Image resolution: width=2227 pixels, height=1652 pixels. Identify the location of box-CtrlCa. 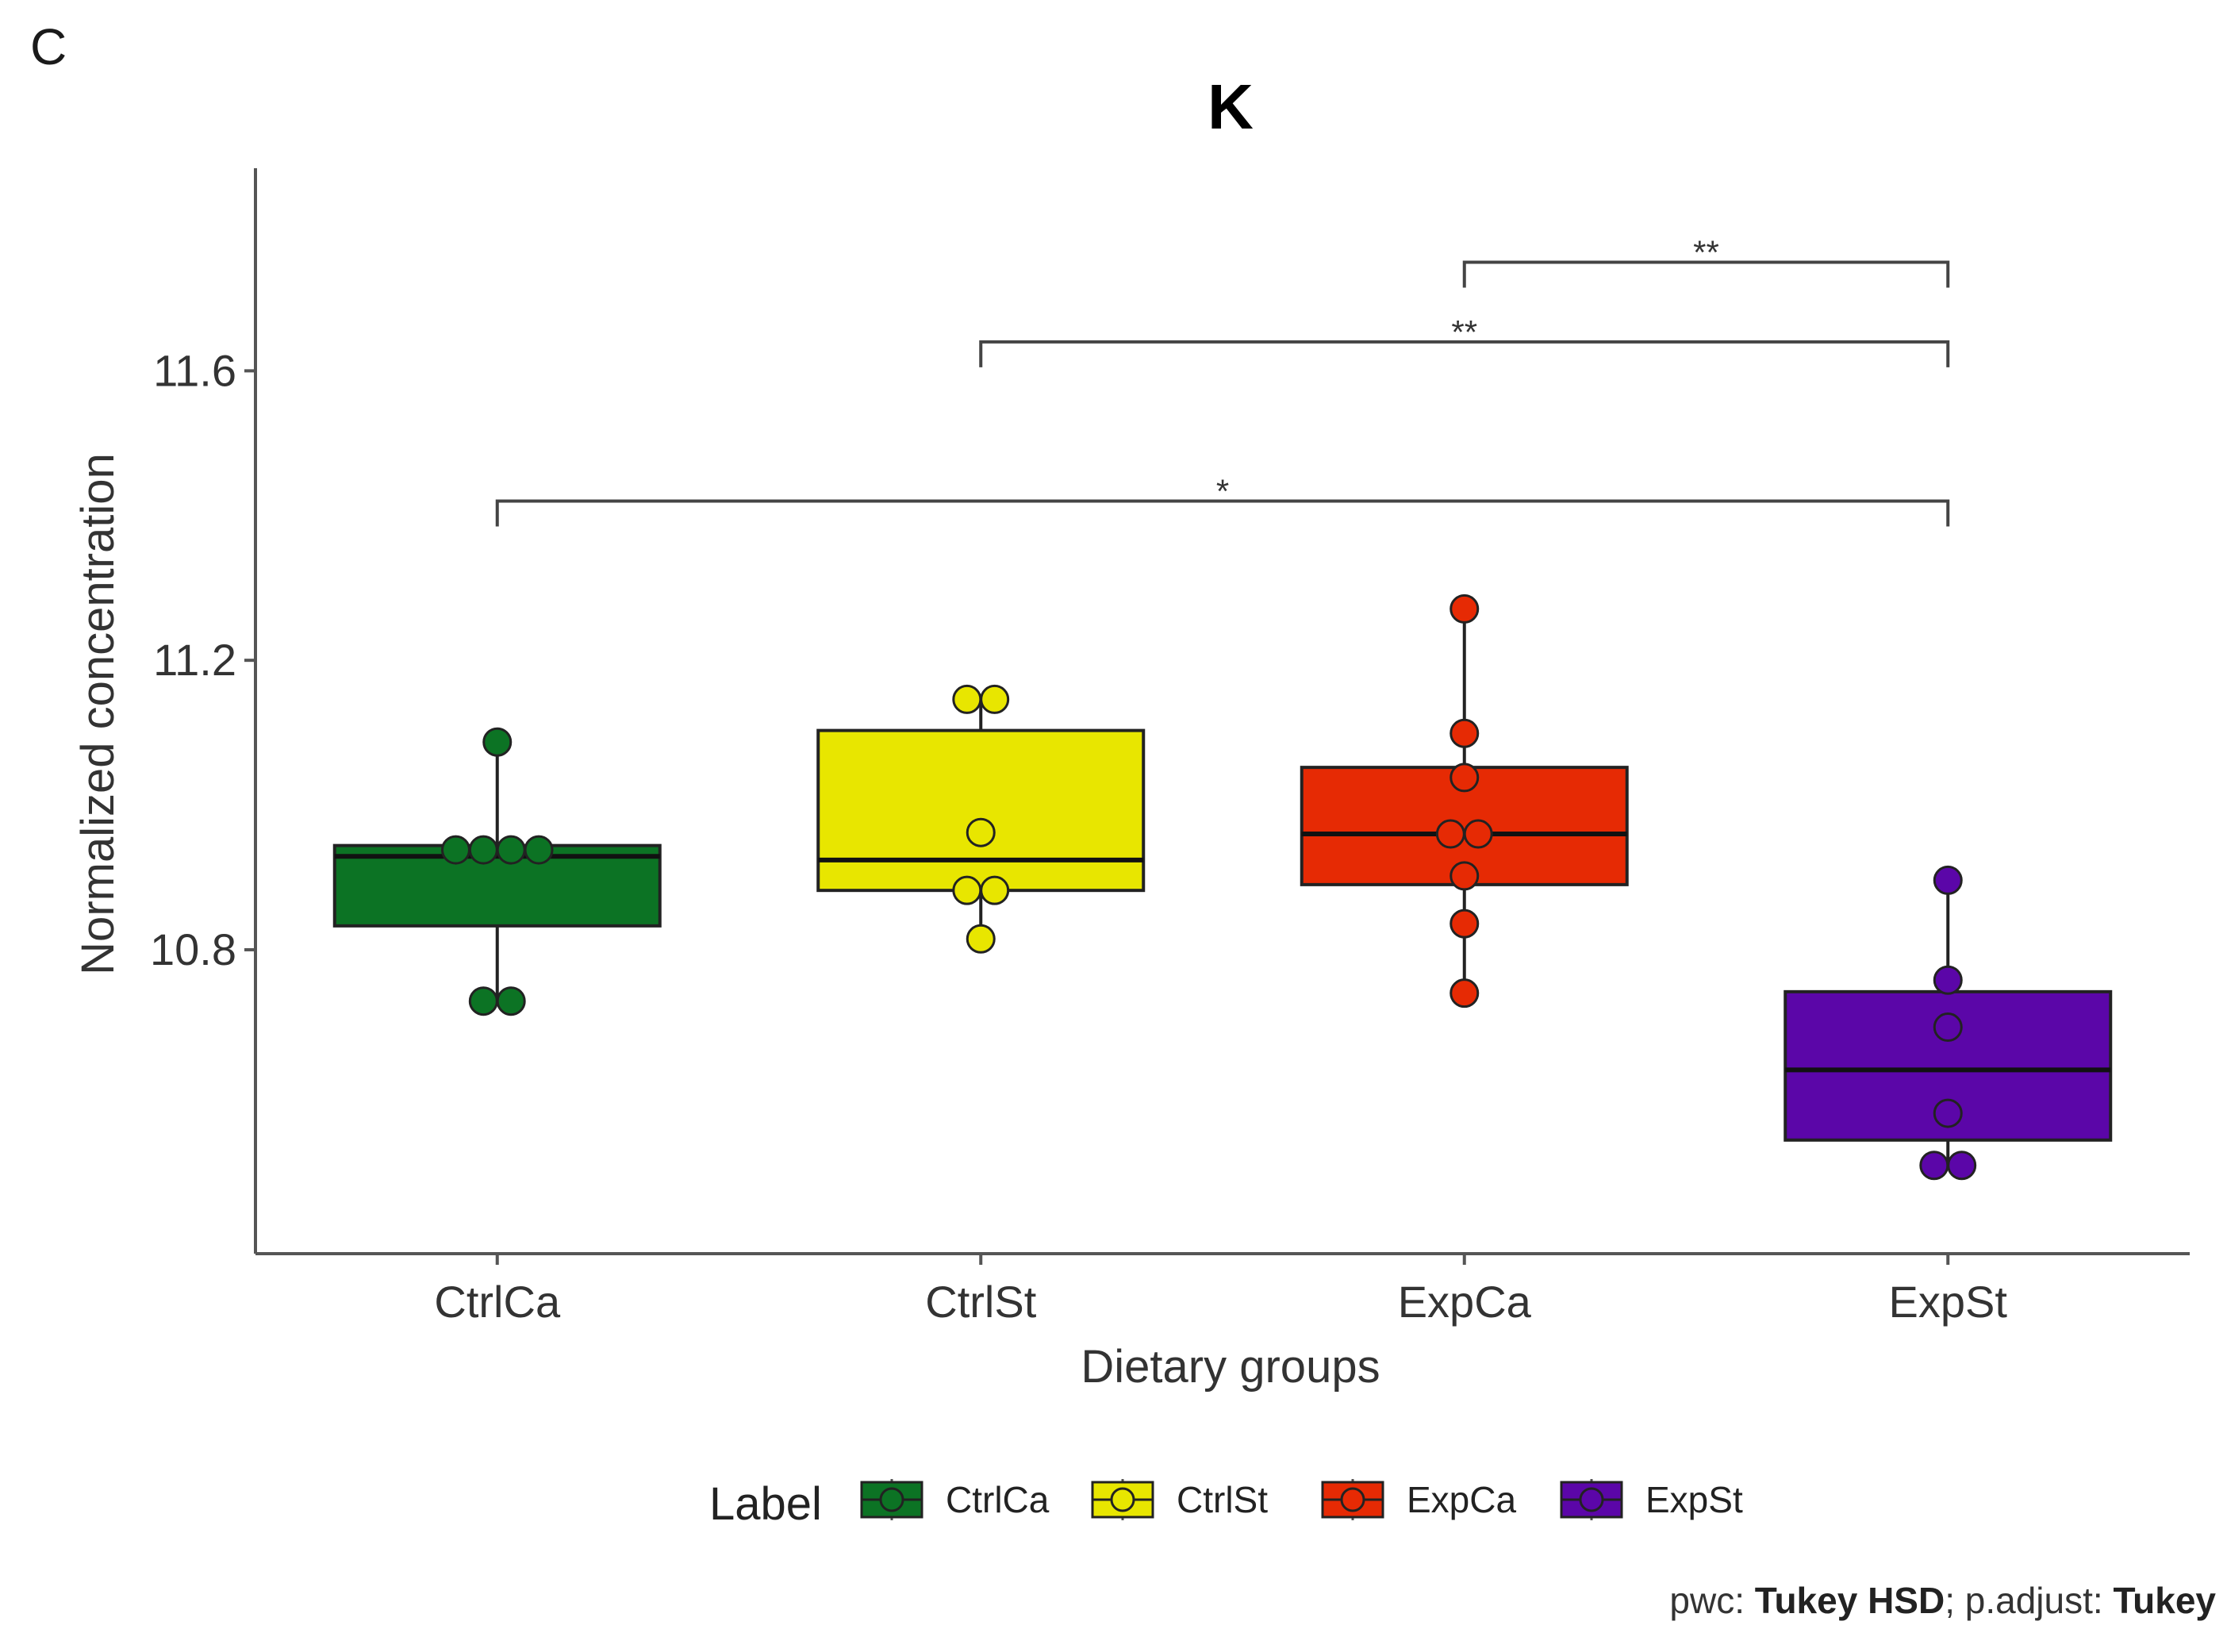
(497, 871).